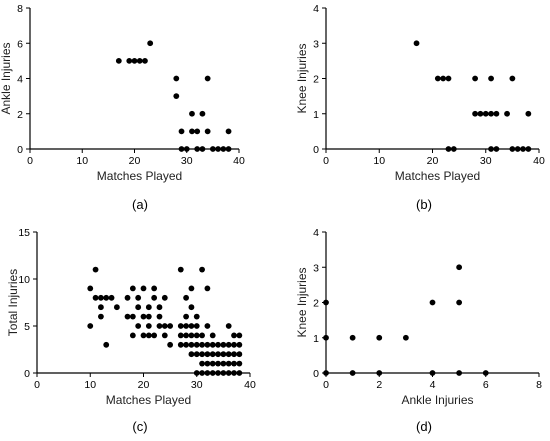  What do you see at coordinates (24, 233) in the screenshot?
I see `y-tick-label: 15` at bounding box center [24, 233].